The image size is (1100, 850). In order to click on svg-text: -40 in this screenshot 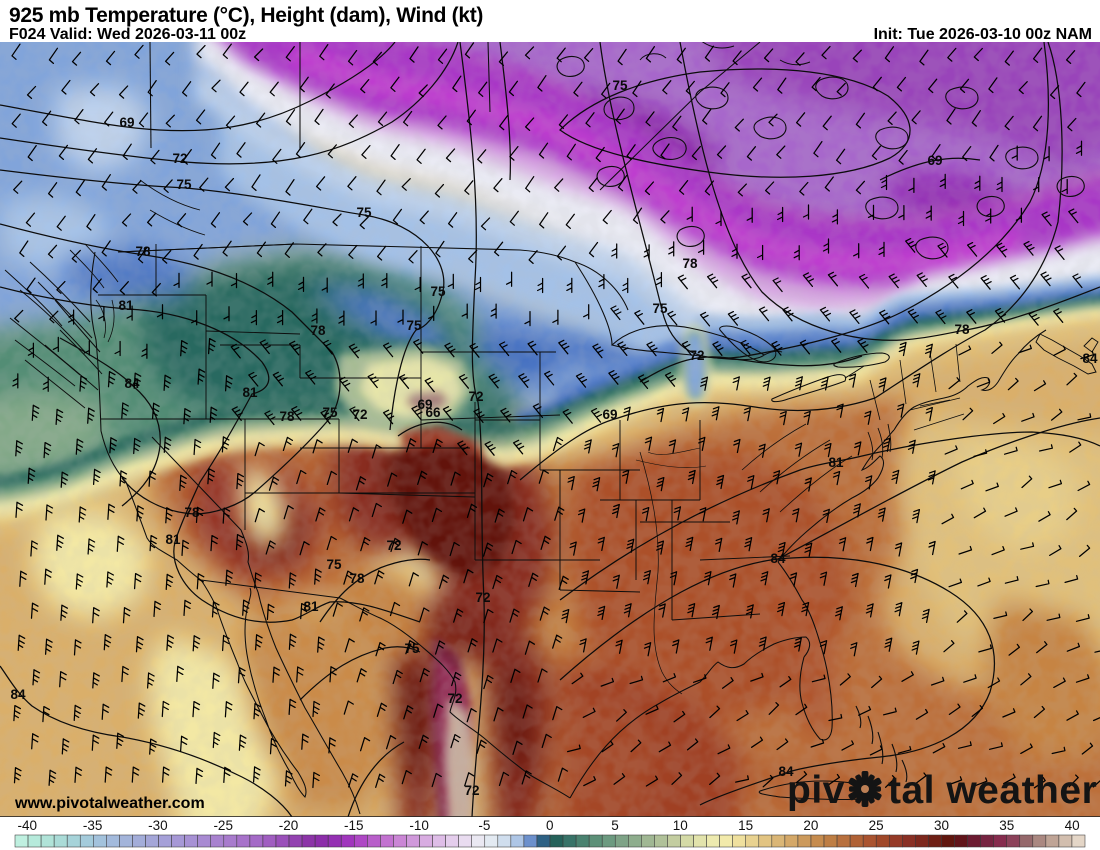, I will do `click(28, 825)`.